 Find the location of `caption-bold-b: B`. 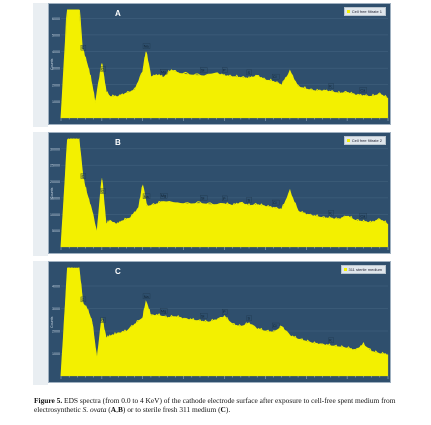

caption-bold-b: B is located at coordinates (120, 410).